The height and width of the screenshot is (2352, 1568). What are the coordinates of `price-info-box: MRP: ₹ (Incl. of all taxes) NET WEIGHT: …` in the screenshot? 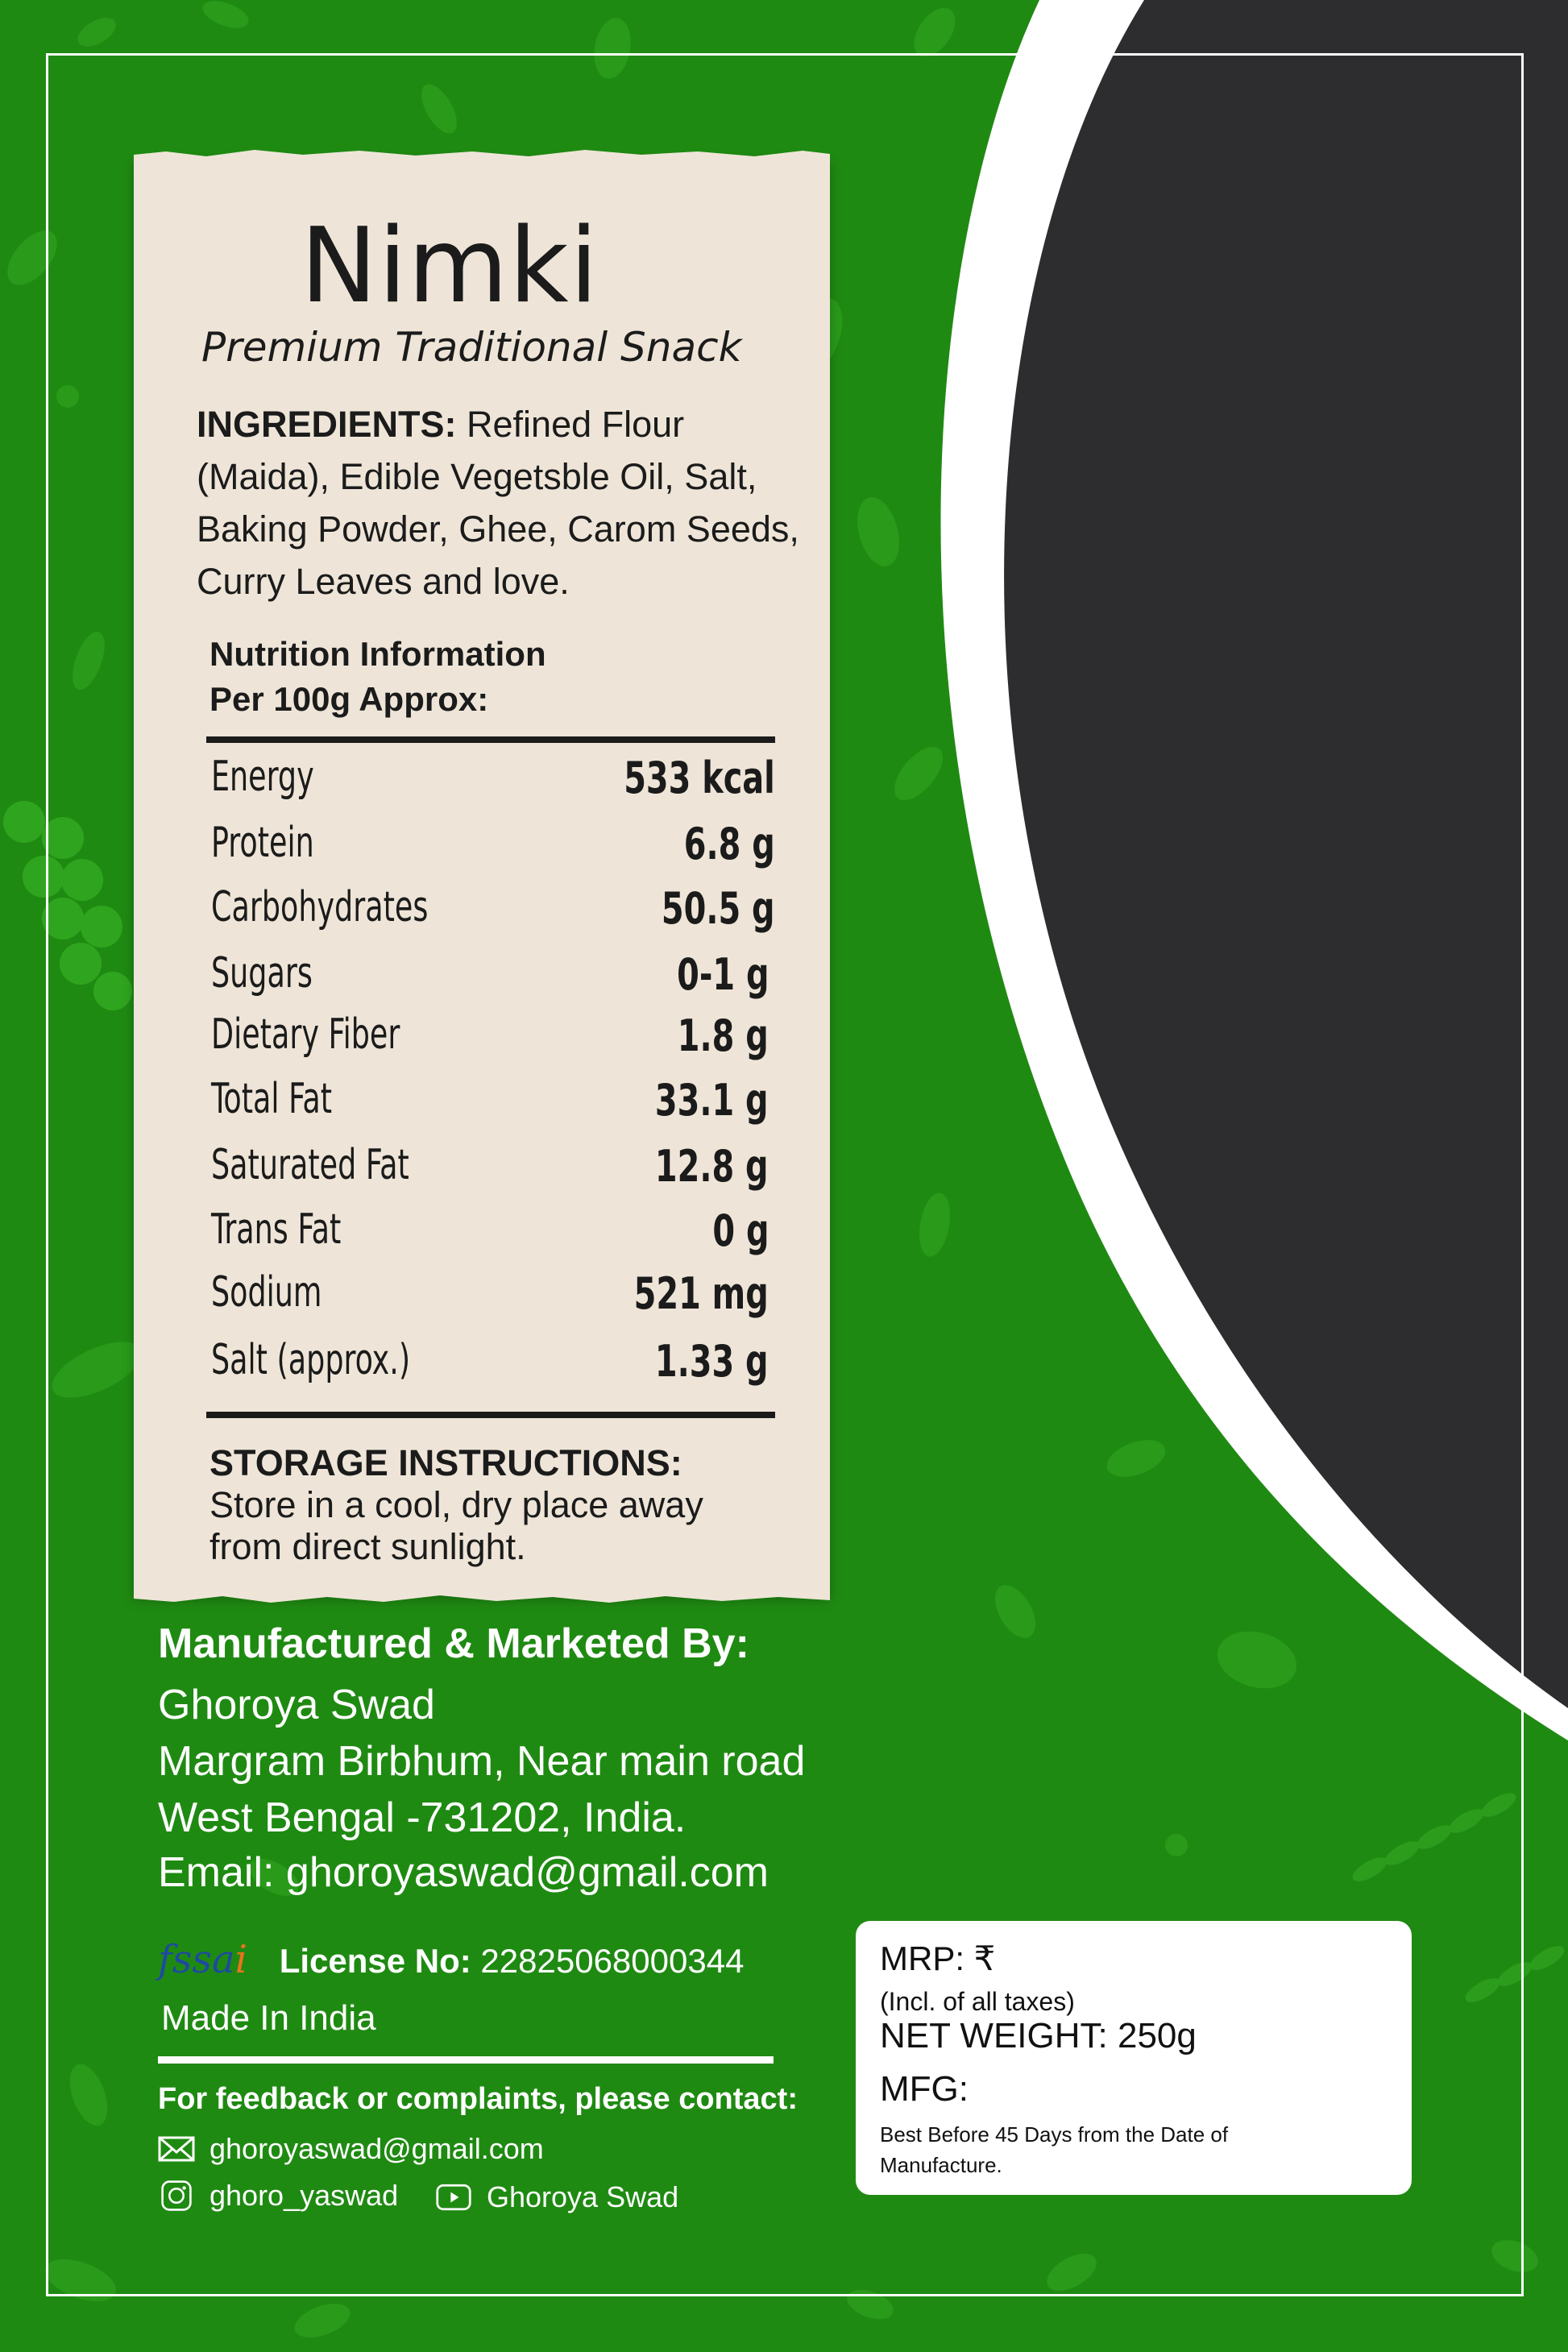 It's located at (1134, 2058).